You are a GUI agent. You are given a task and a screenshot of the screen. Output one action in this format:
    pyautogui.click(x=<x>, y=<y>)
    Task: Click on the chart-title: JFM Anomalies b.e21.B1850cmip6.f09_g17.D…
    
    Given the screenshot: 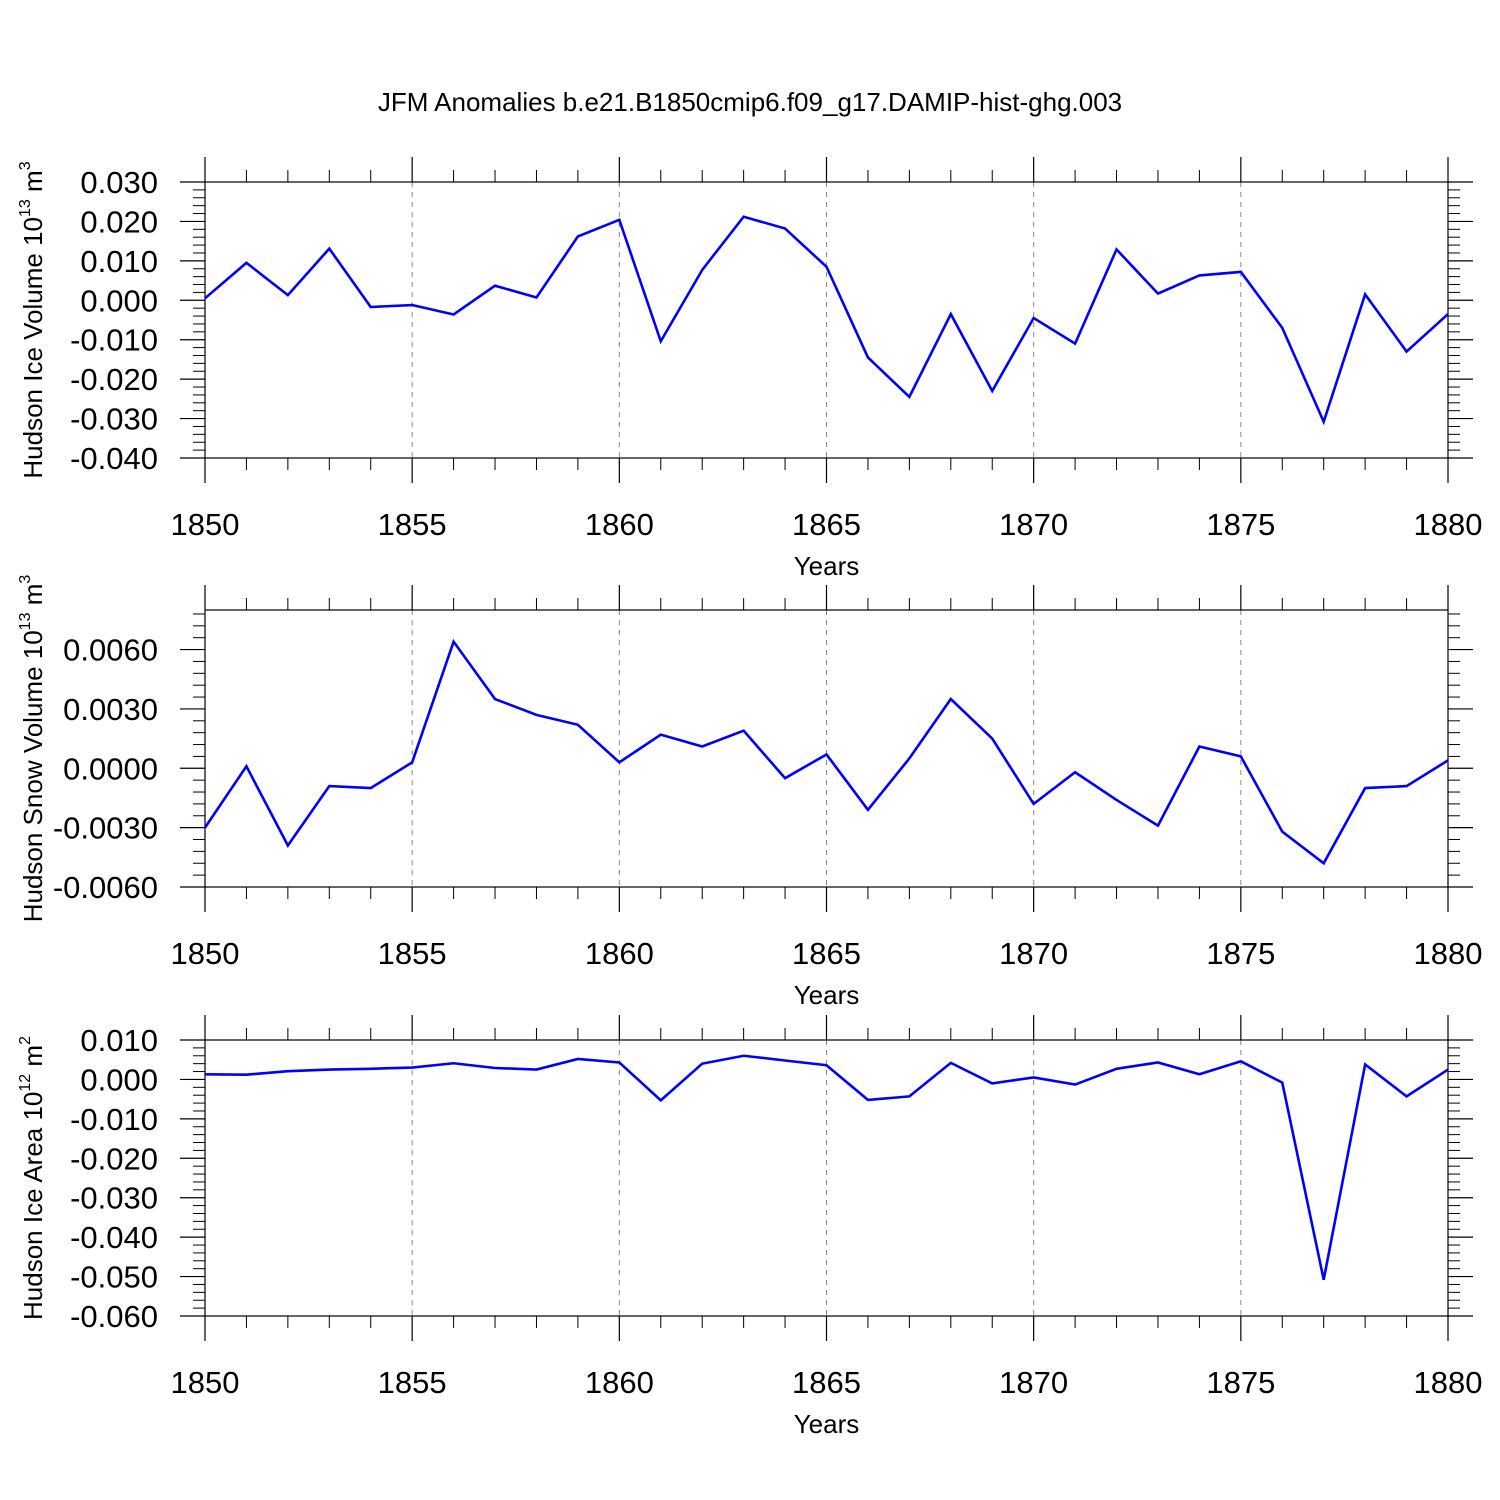 What is the action you would take?
    pyautogui.click(x=750, y=102)
    